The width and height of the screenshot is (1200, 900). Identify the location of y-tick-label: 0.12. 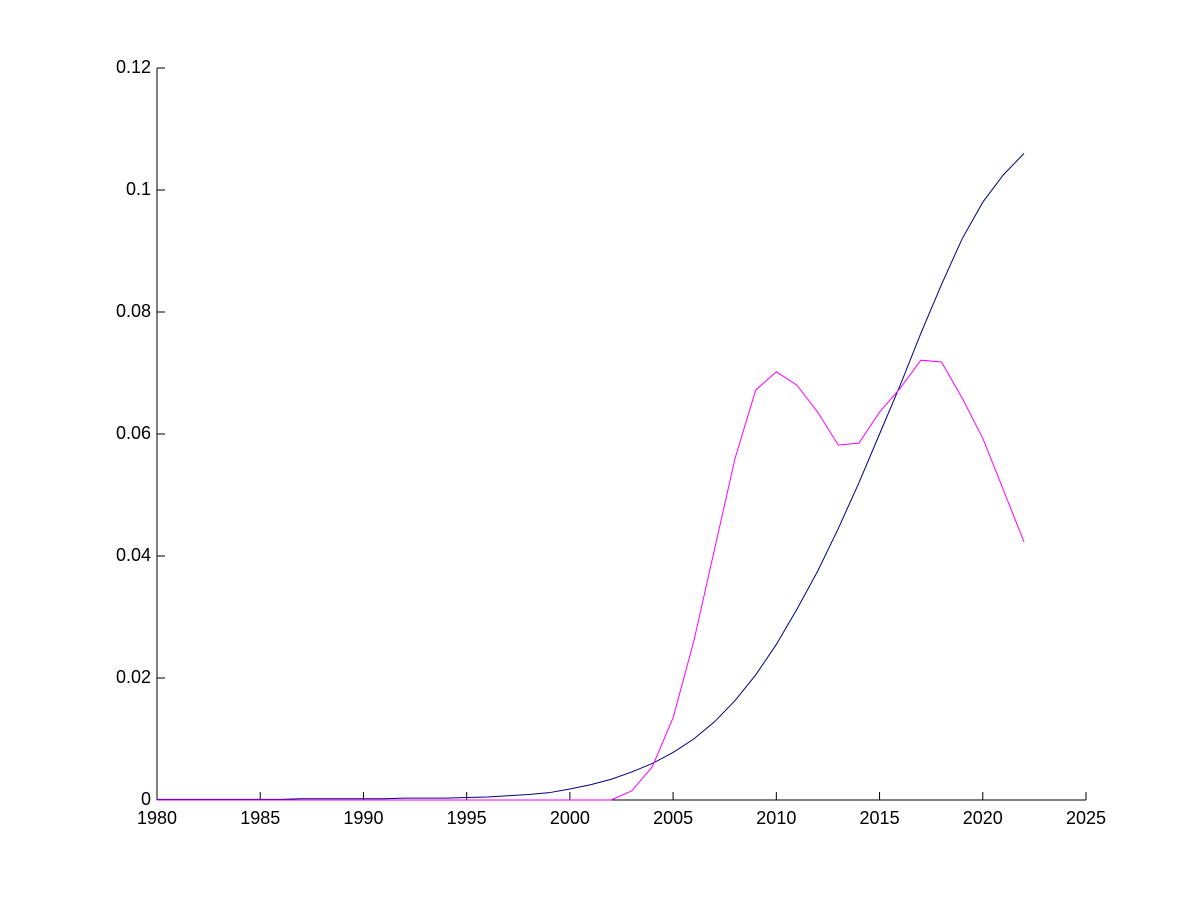
(133, 67).